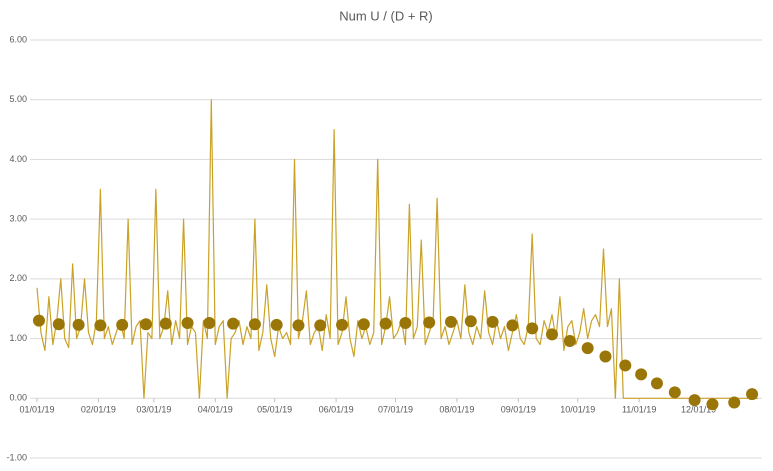  What do you see at coordinates (98, 410) in the screenshot?
I see `x-tick-label: 02/01/19` at bounding box center [98, 410].